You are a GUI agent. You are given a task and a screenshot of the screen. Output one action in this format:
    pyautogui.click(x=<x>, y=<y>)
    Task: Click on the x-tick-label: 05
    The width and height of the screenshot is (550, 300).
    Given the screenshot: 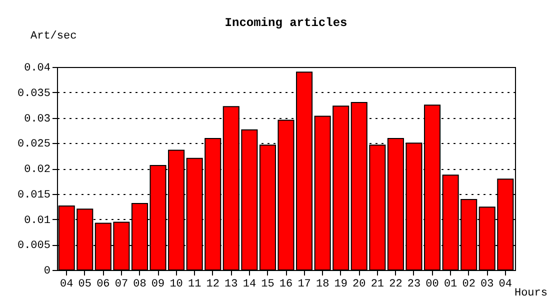 What is the action you would take?
    pyautogui.click(x=85, y=284)
    